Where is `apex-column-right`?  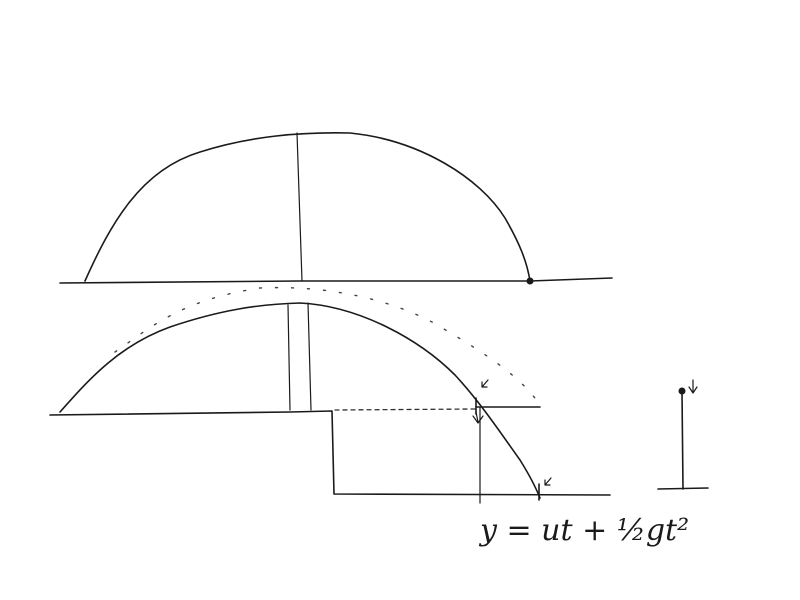 apex-column-right is located at coordinates (309, 356).